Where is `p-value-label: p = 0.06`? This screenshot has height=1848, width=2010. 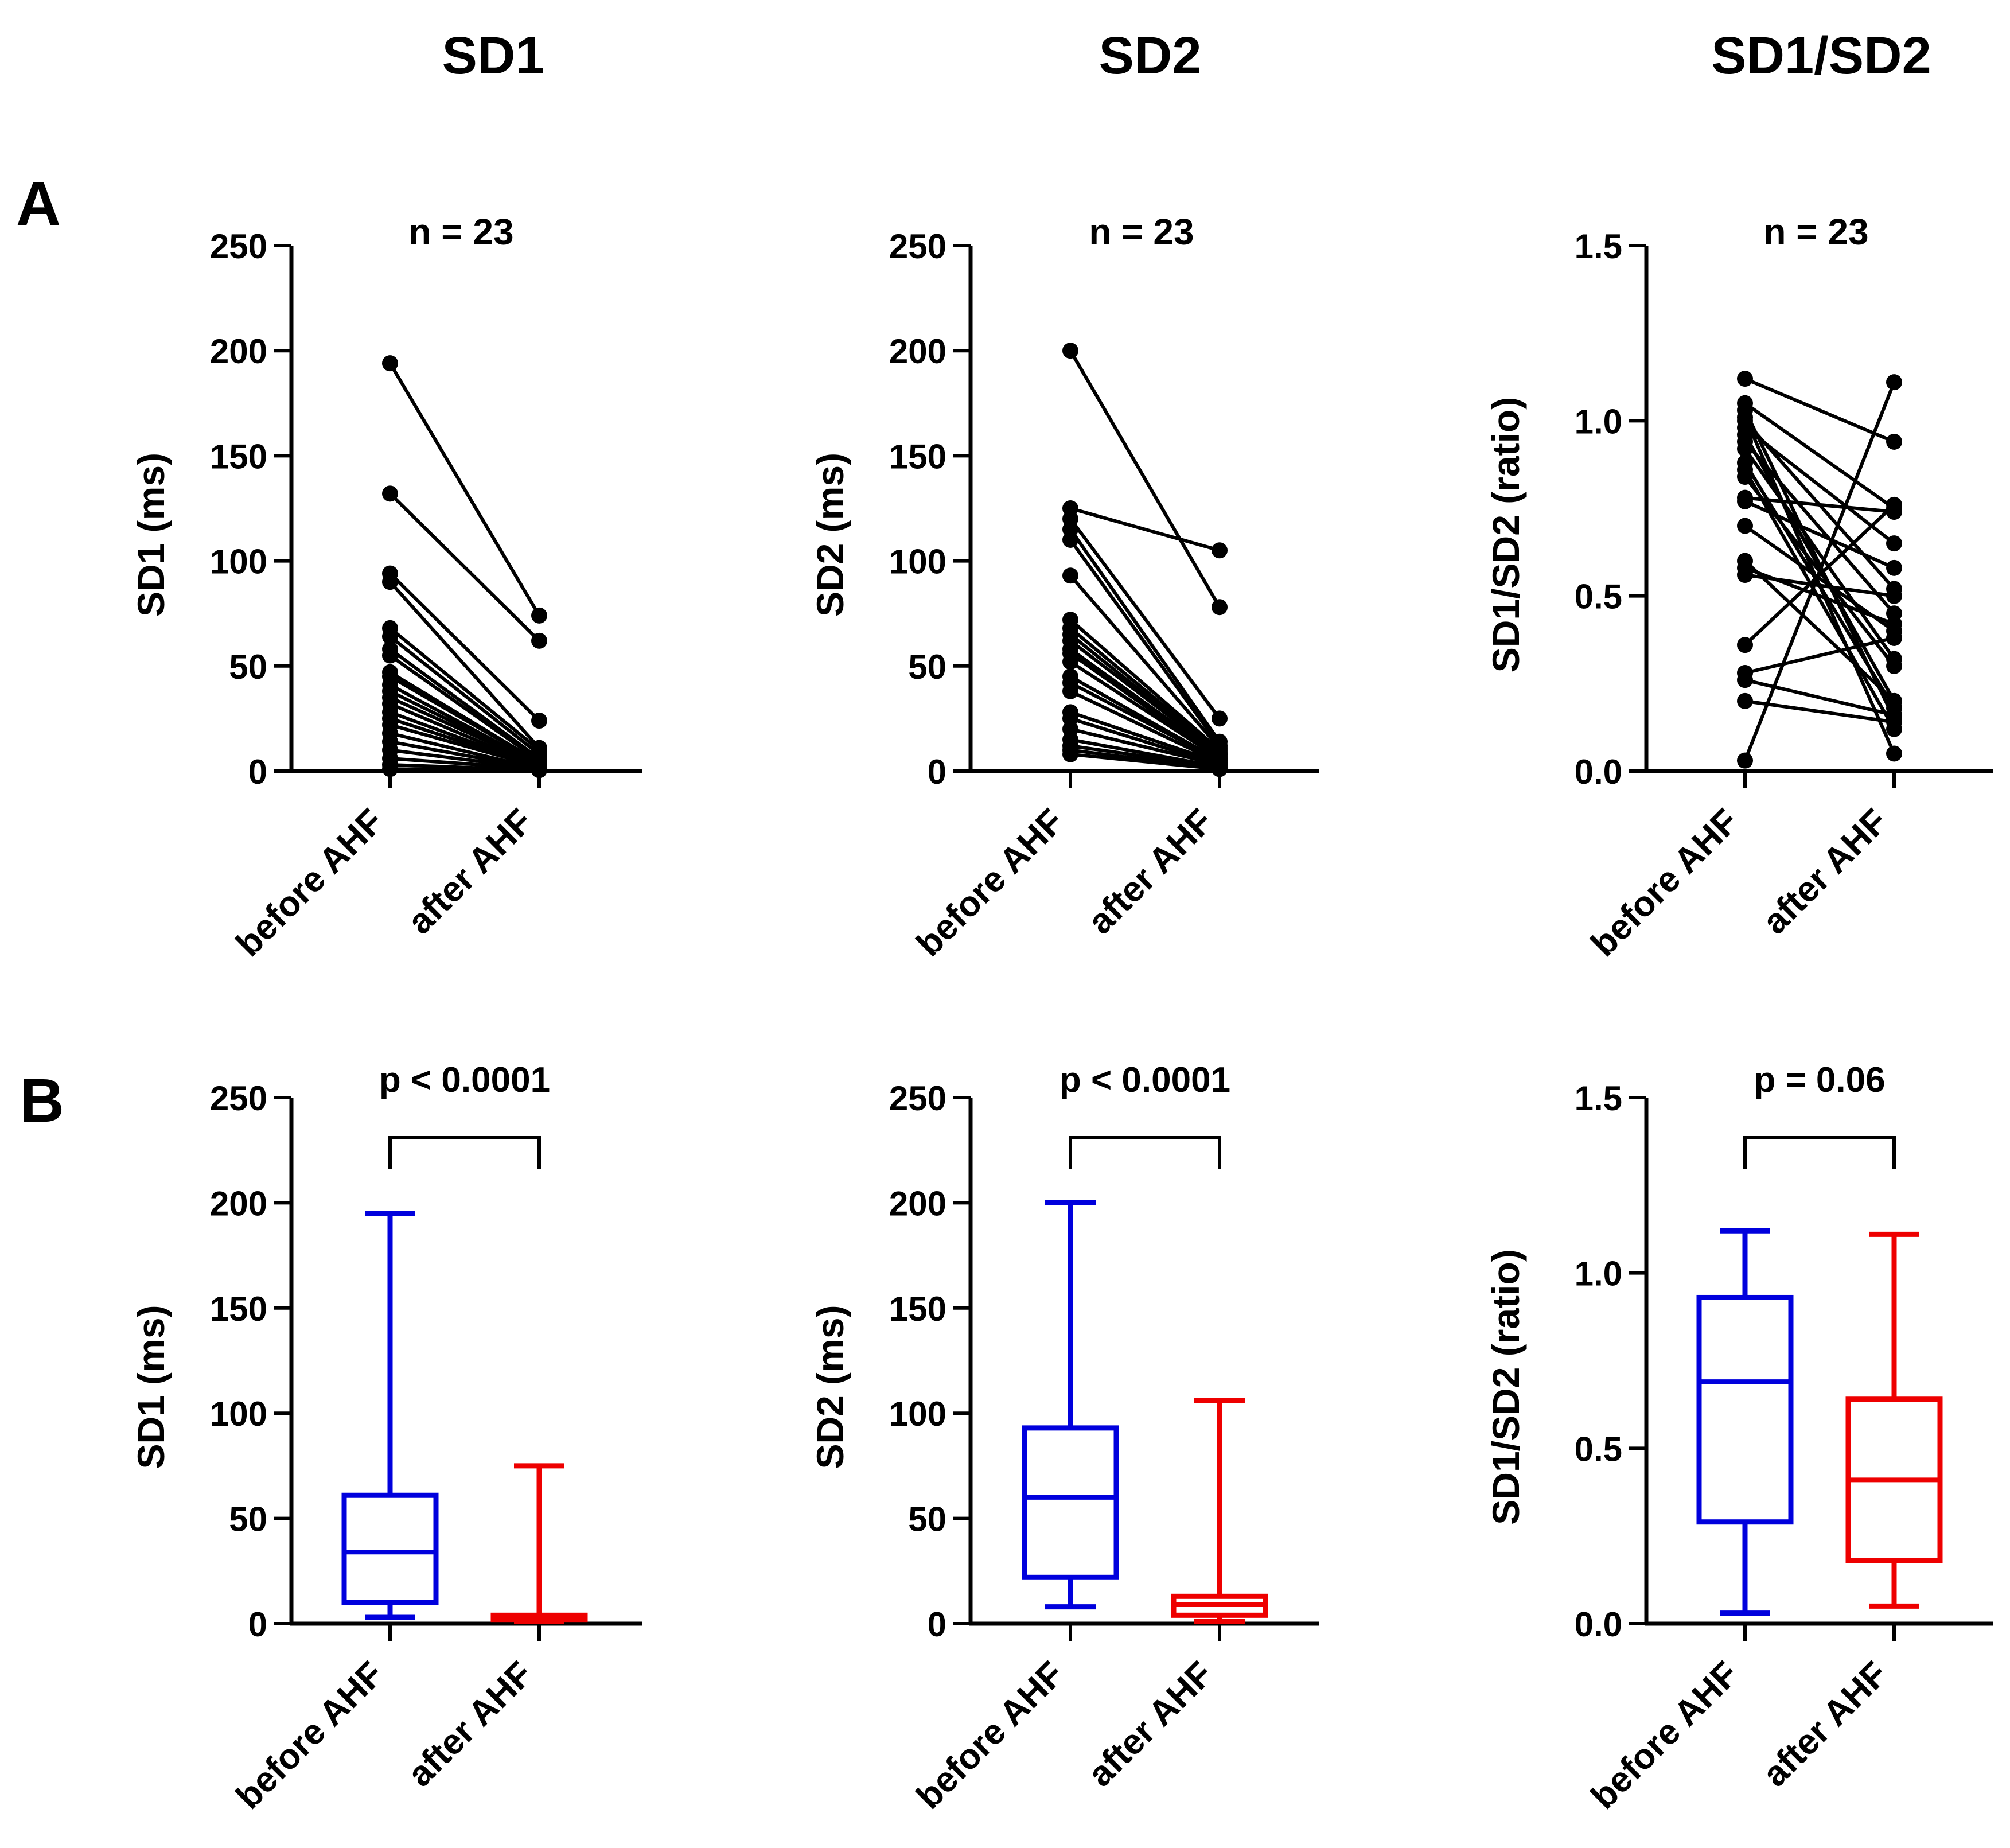 p-value-label: p = 0.06 is located at coordinates (1819, 1080).